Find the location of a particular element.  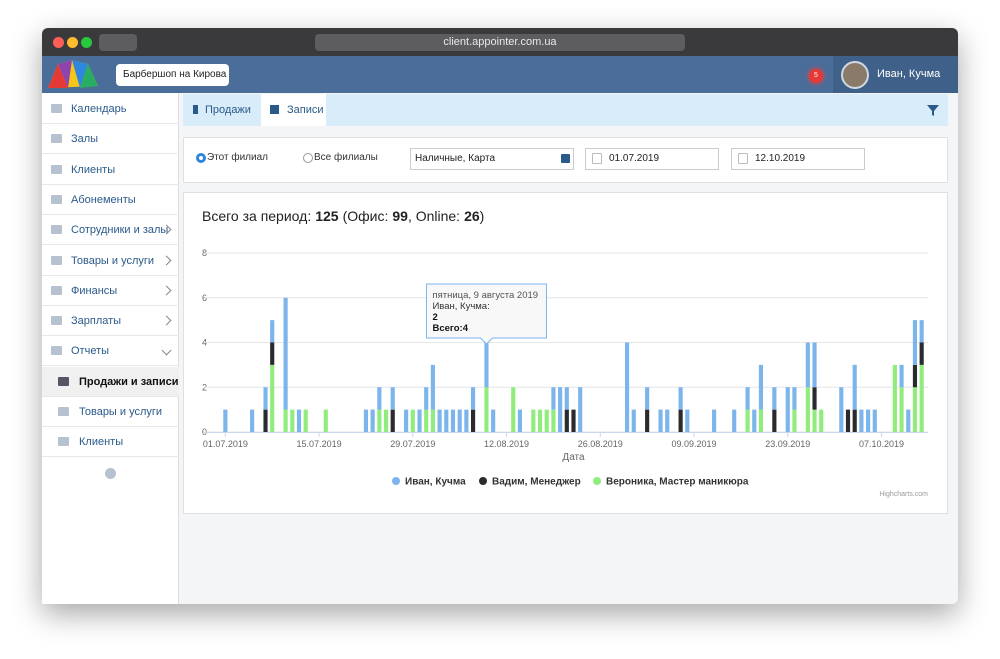

nav-buttons is located at coordinates (118, 42).